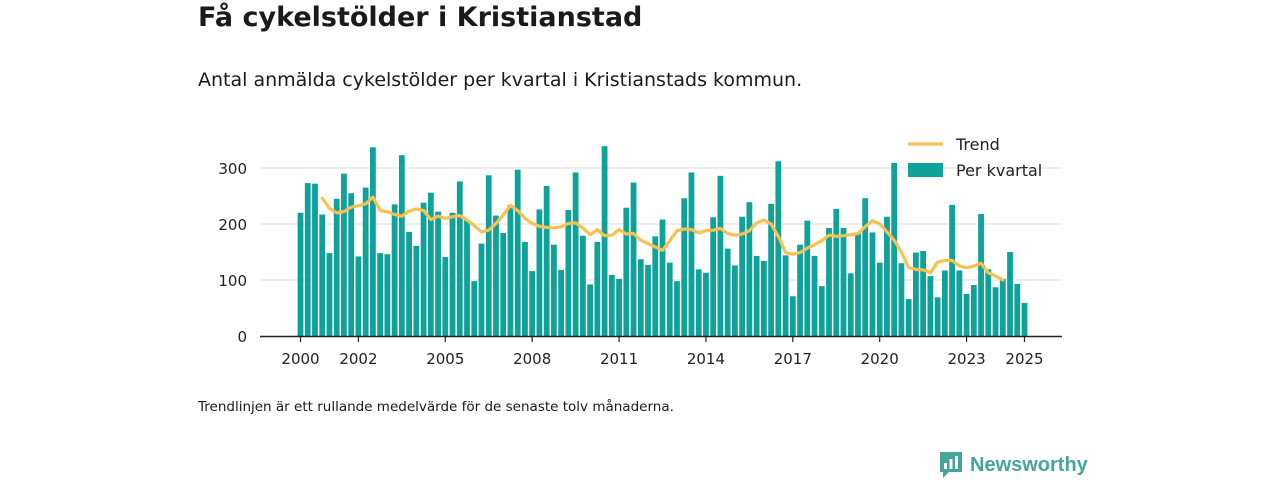 The image size is (1280, 480). What do you see at coordinates (706, 359) in the screenshot?
I see `x-tick-label: 2014` at bounding box center [706, 359].